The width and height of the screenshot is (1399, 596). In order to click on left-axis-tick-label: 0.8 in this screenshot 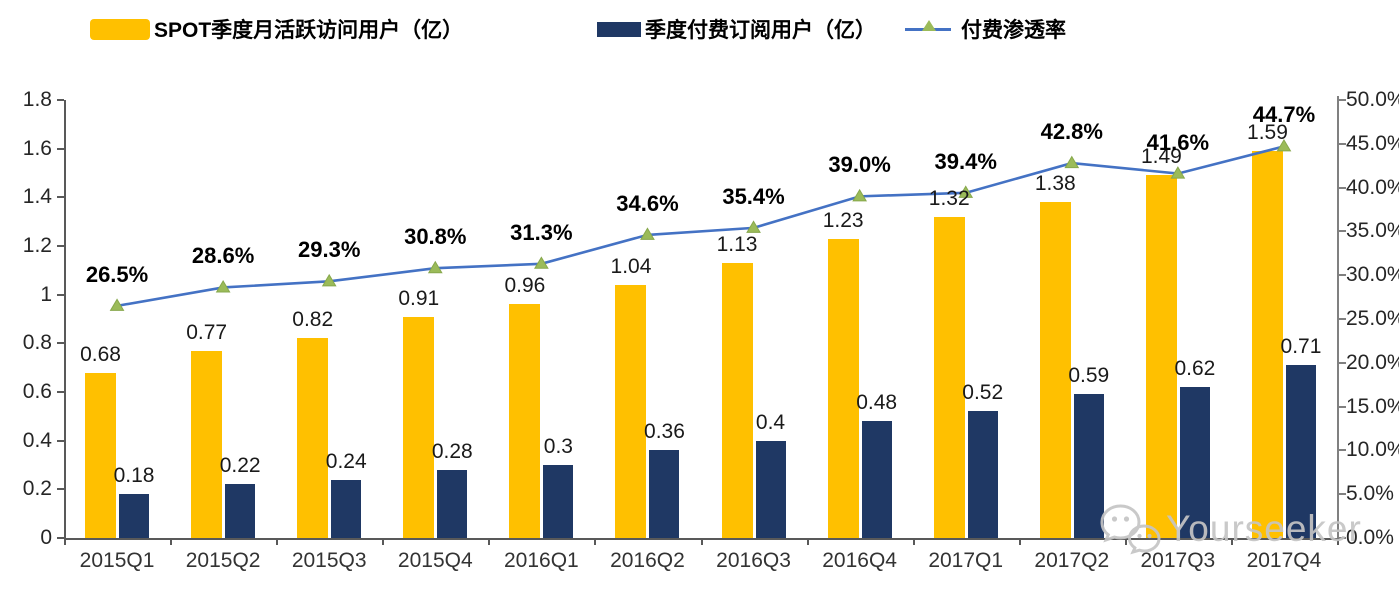, I will do `click(37, 343)`.